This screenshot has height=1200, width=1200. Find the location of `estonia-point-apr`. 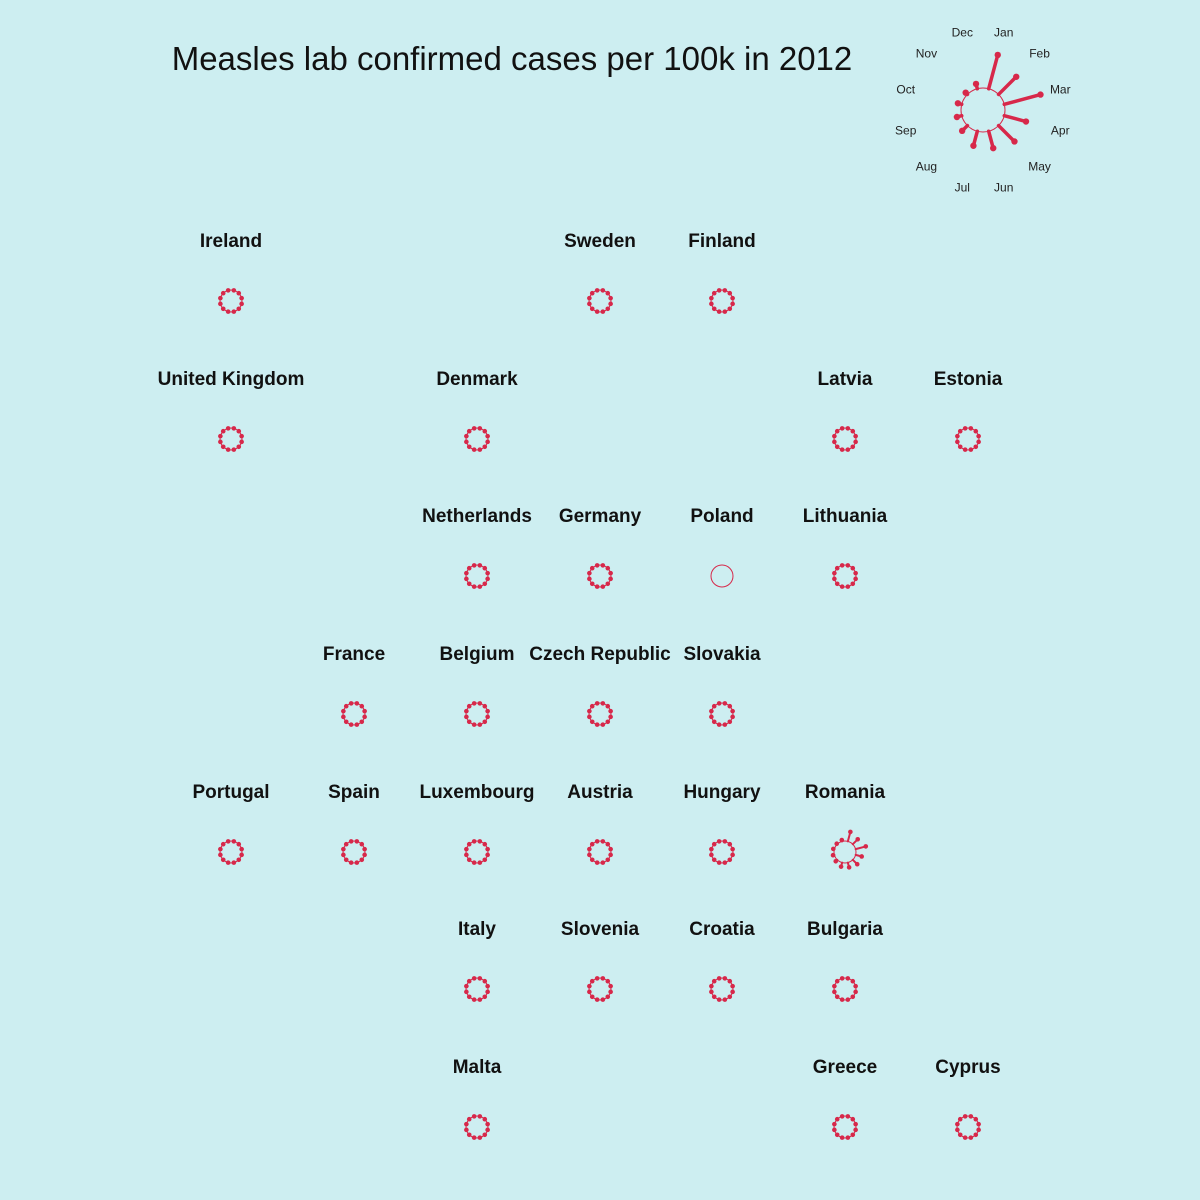

estonia-point-apr is located at coordinates (978, 442).